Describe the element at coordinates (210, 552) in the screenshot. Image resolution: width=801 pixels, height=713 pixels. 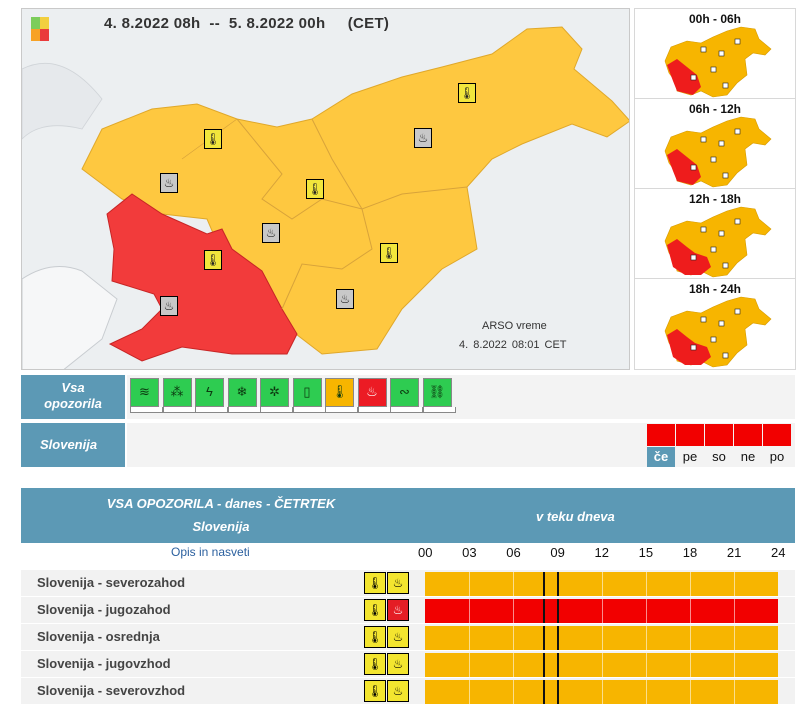
I see `description-advice-link: Opis in nasveti` at that location.